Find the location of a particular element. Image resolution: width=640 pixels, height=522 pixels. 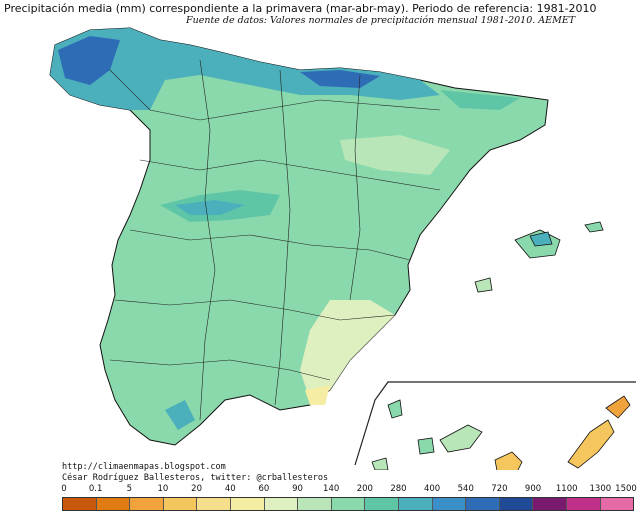

legend-label: 280 is located at coordinates (398, 489).